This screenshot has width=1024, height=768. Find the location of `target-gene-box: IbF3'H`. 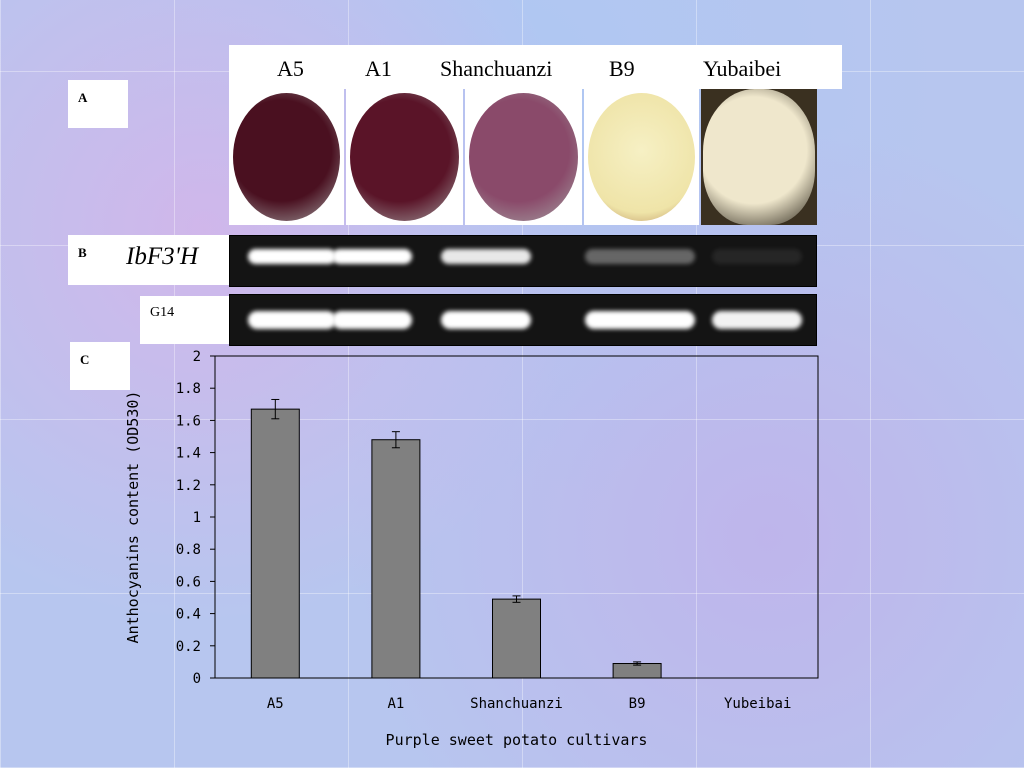

target-gene-box: IbF3'H is located at coordinates (170, 260).